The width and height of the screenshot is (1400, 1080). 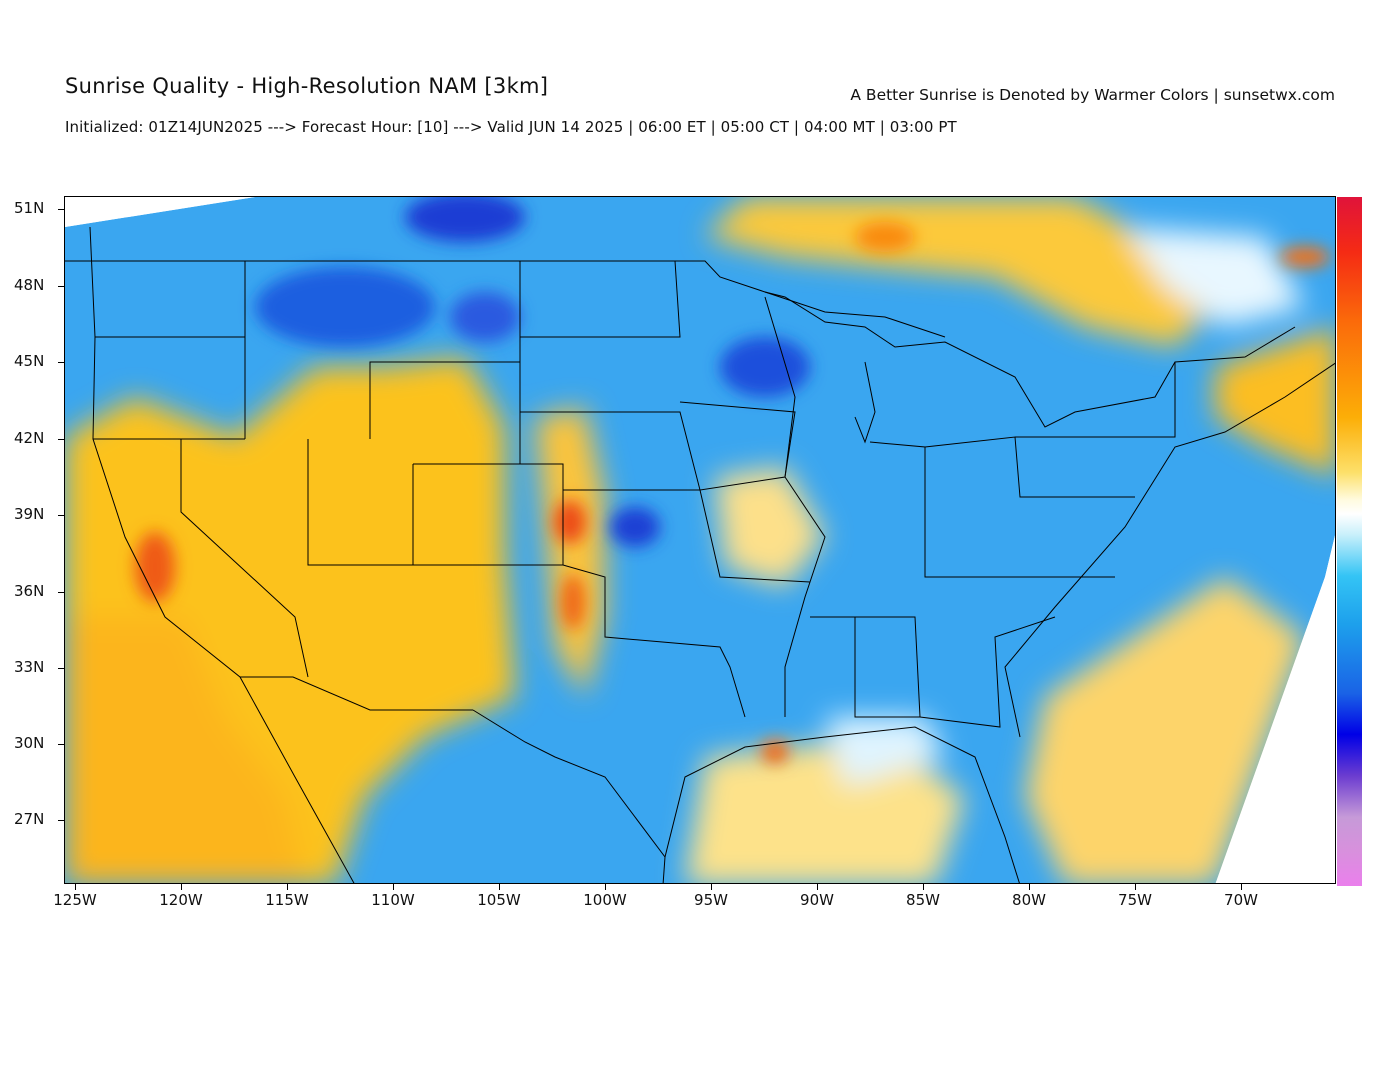 I want to click on border-ok-tx, so click(x=654, y=641).